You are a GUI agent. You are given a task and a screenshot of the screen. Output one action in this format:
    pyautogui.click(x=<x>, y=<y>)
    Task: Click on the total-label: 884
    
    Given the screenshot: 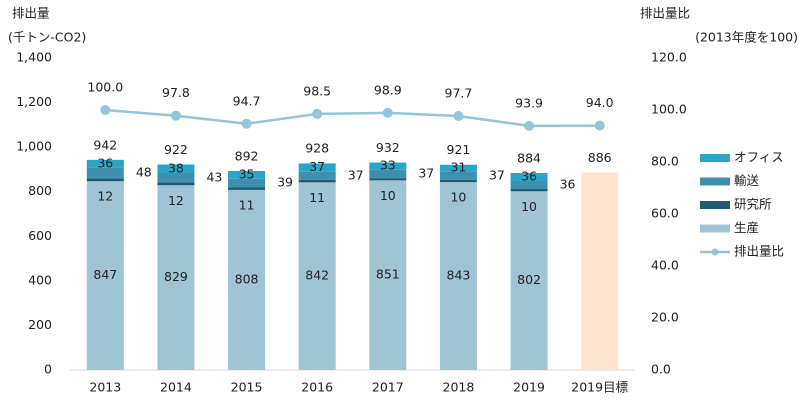 What is the action you would take?
    pyautogui.click(x=529, y=157)
    